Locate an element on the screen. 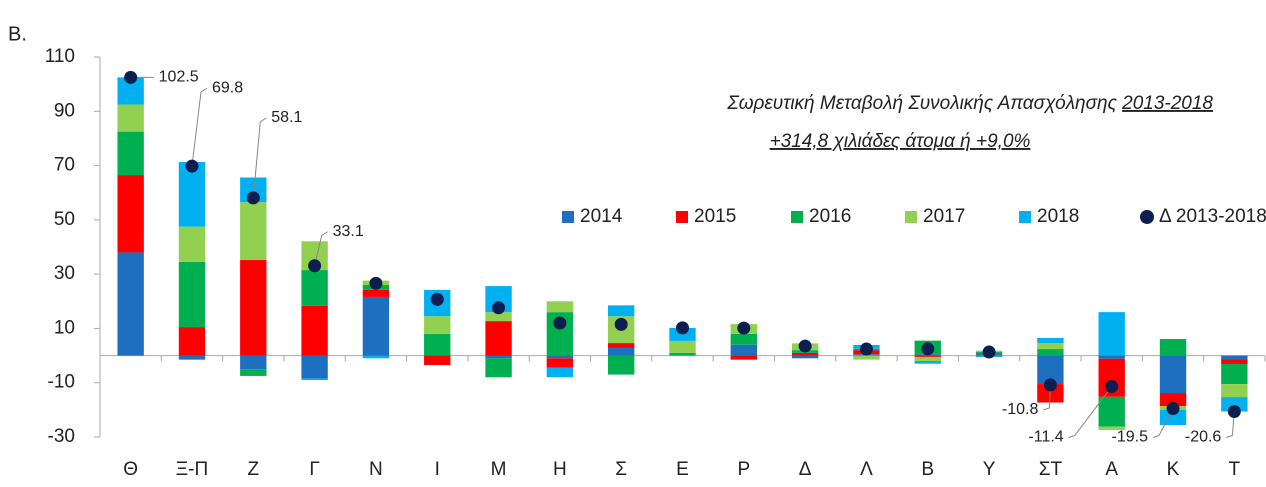  y-tick-label: 70 is located at coordinates (64, 165).